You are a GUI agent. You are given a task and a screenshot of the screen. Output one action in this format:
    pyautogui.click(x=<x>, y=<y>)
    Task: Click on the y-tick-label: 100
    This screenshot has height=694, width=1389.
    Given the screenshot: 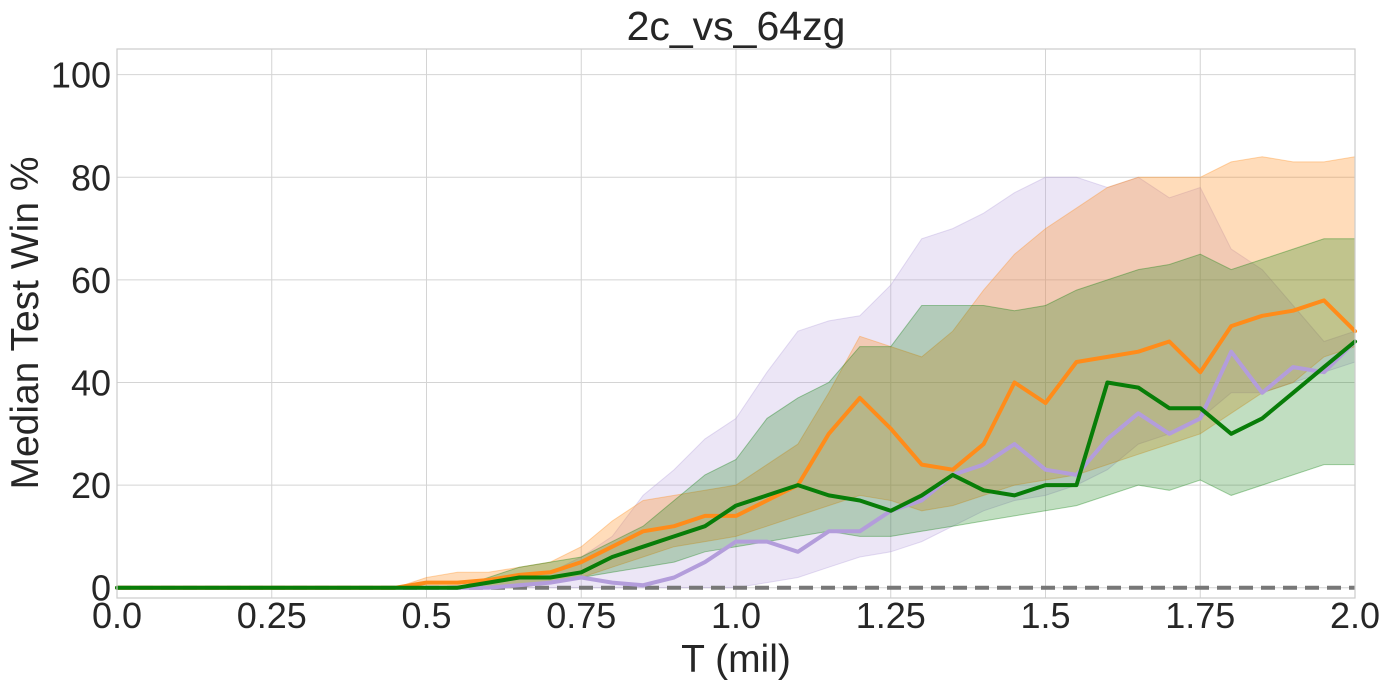 What is the action you would take?
    pyautogui.click(x=81, y=75)
    